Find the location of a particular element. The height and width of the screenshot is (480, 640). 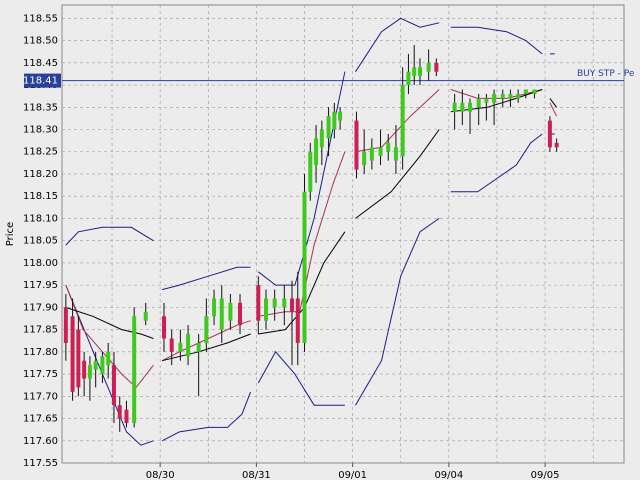

y-tick-label: 117.65 is located at coordinates (40, 419).